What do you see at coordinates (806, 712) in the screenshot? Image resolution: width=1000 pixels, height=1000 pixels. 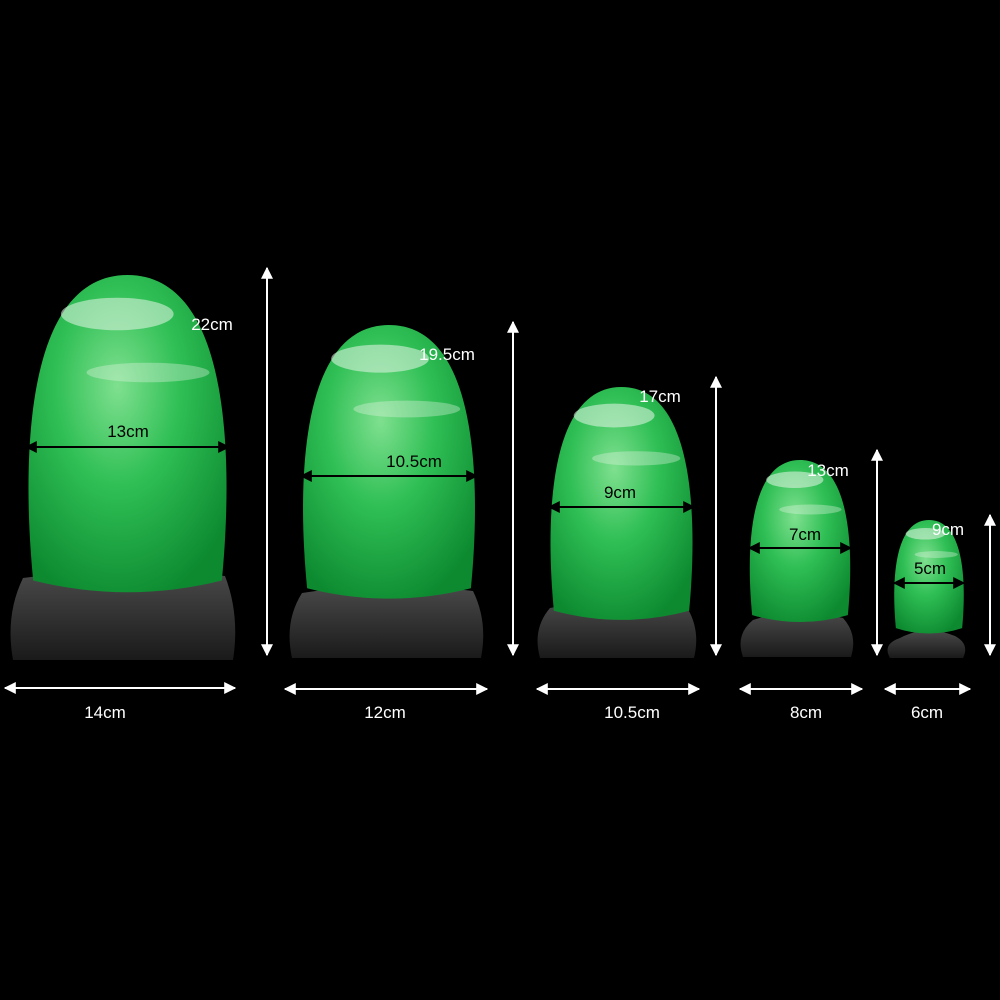 I see `base-width-label: 8cm` at bounding box center [806, 712].